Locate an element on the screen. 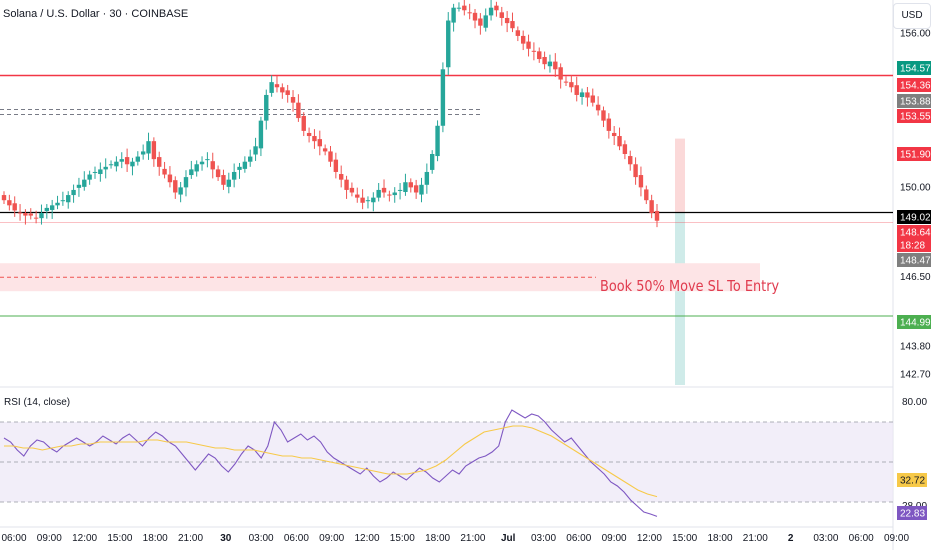 This screenshot has height=550, width=932. rsi-ma-line is located at coordinates (331, 461).